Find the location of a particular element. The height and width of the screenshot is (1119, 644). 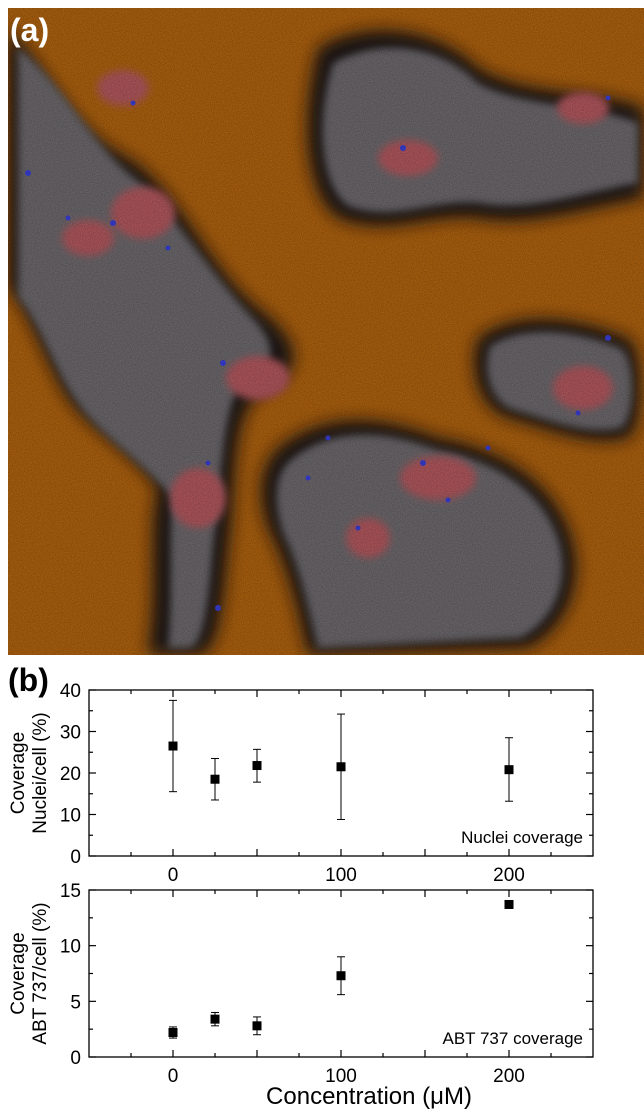

y-tick-label: 30 is located at coordinates (70, 733).